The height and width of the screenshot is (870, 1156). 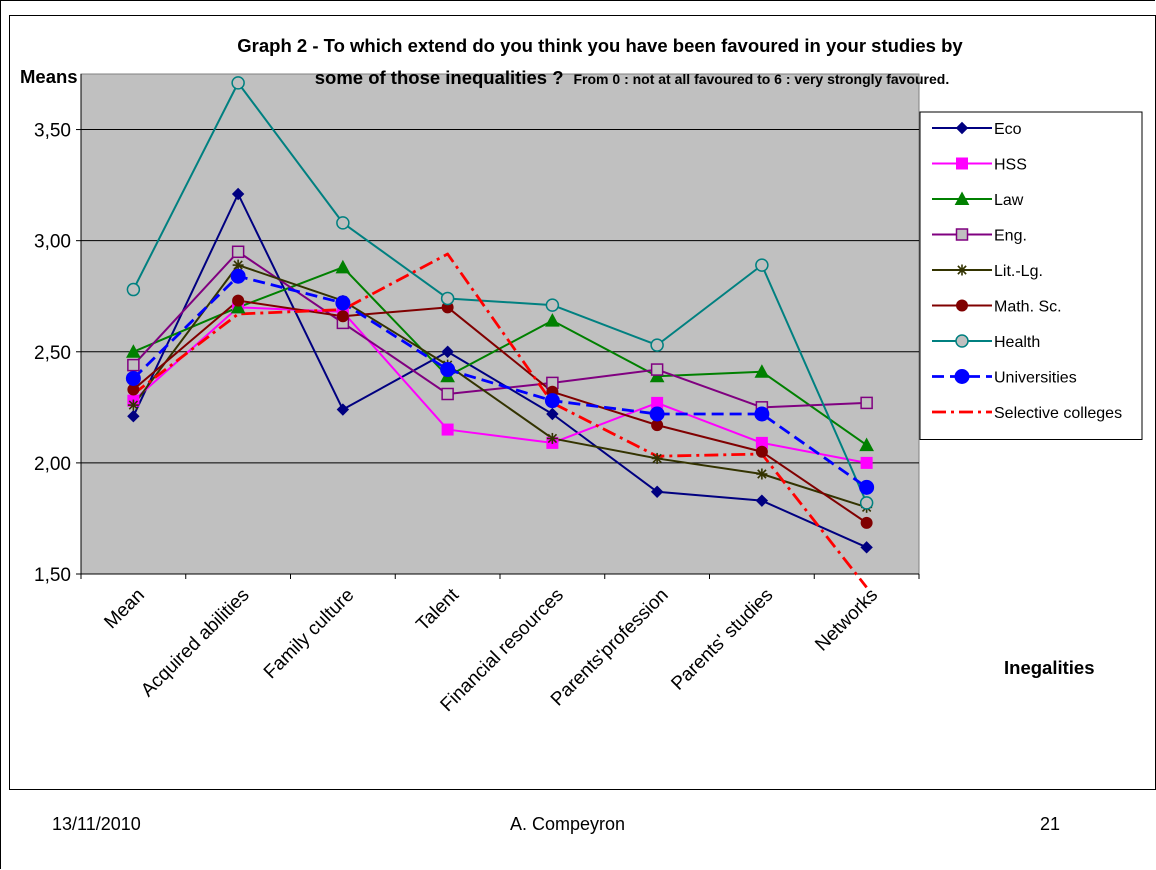 What do you see at coordinates (52, 353) in the screenshot?
I see `y-tick-label: 2,50` at bounding box center [52, 353].